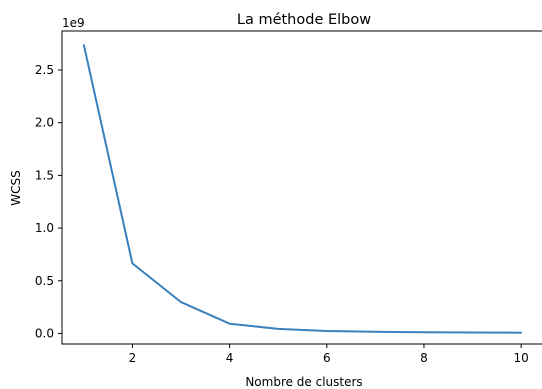 The height and width of the screenshot is (389, 542). What do you see at coordinates (48, 201) in the screenshot?
I see `y-axis-ticks: 0.0 0.5 1.0 1.5 2.0 2.5` at bounding box center [48, 201].